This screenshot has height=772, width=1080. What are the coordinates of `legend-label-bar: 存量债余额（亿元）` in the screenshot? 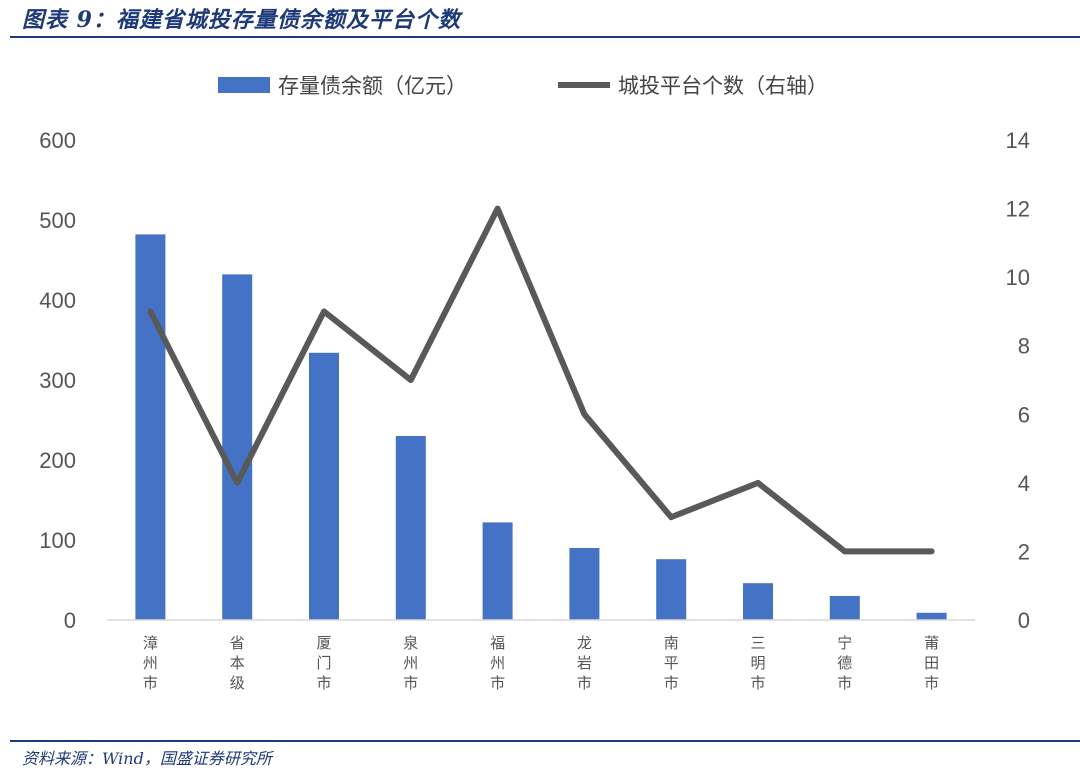 It's located at (372, 86).